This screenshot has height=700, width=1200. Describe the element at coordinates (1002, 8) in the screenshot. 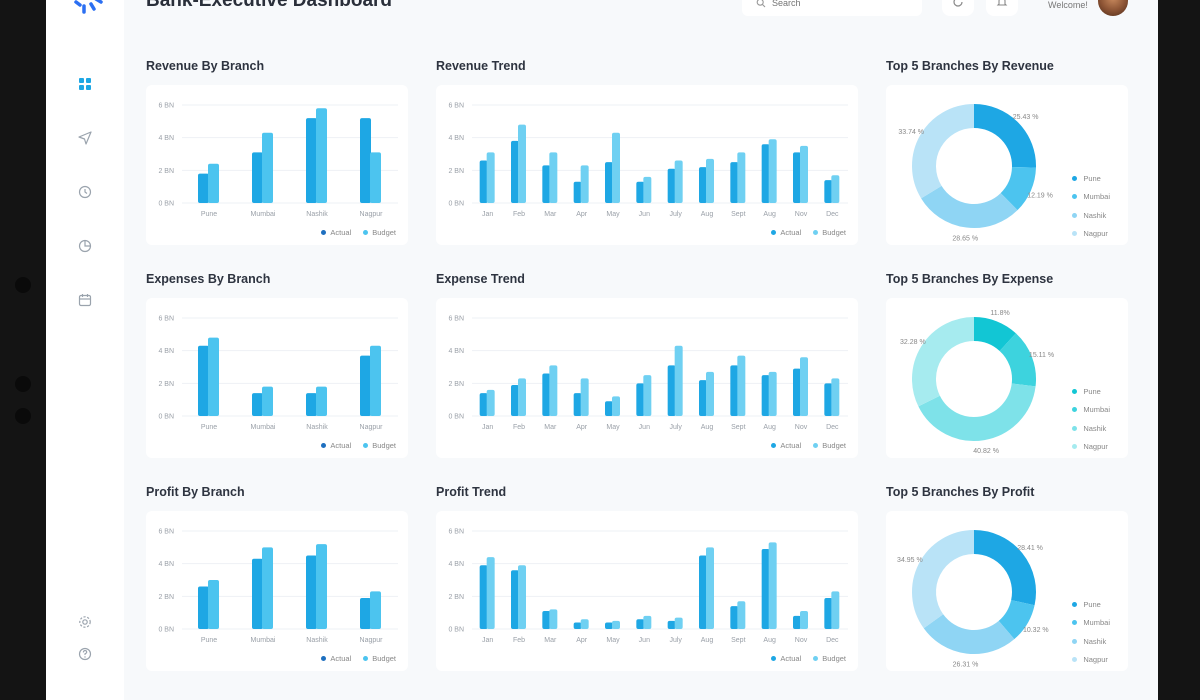

I see `notifications-button` at that location.